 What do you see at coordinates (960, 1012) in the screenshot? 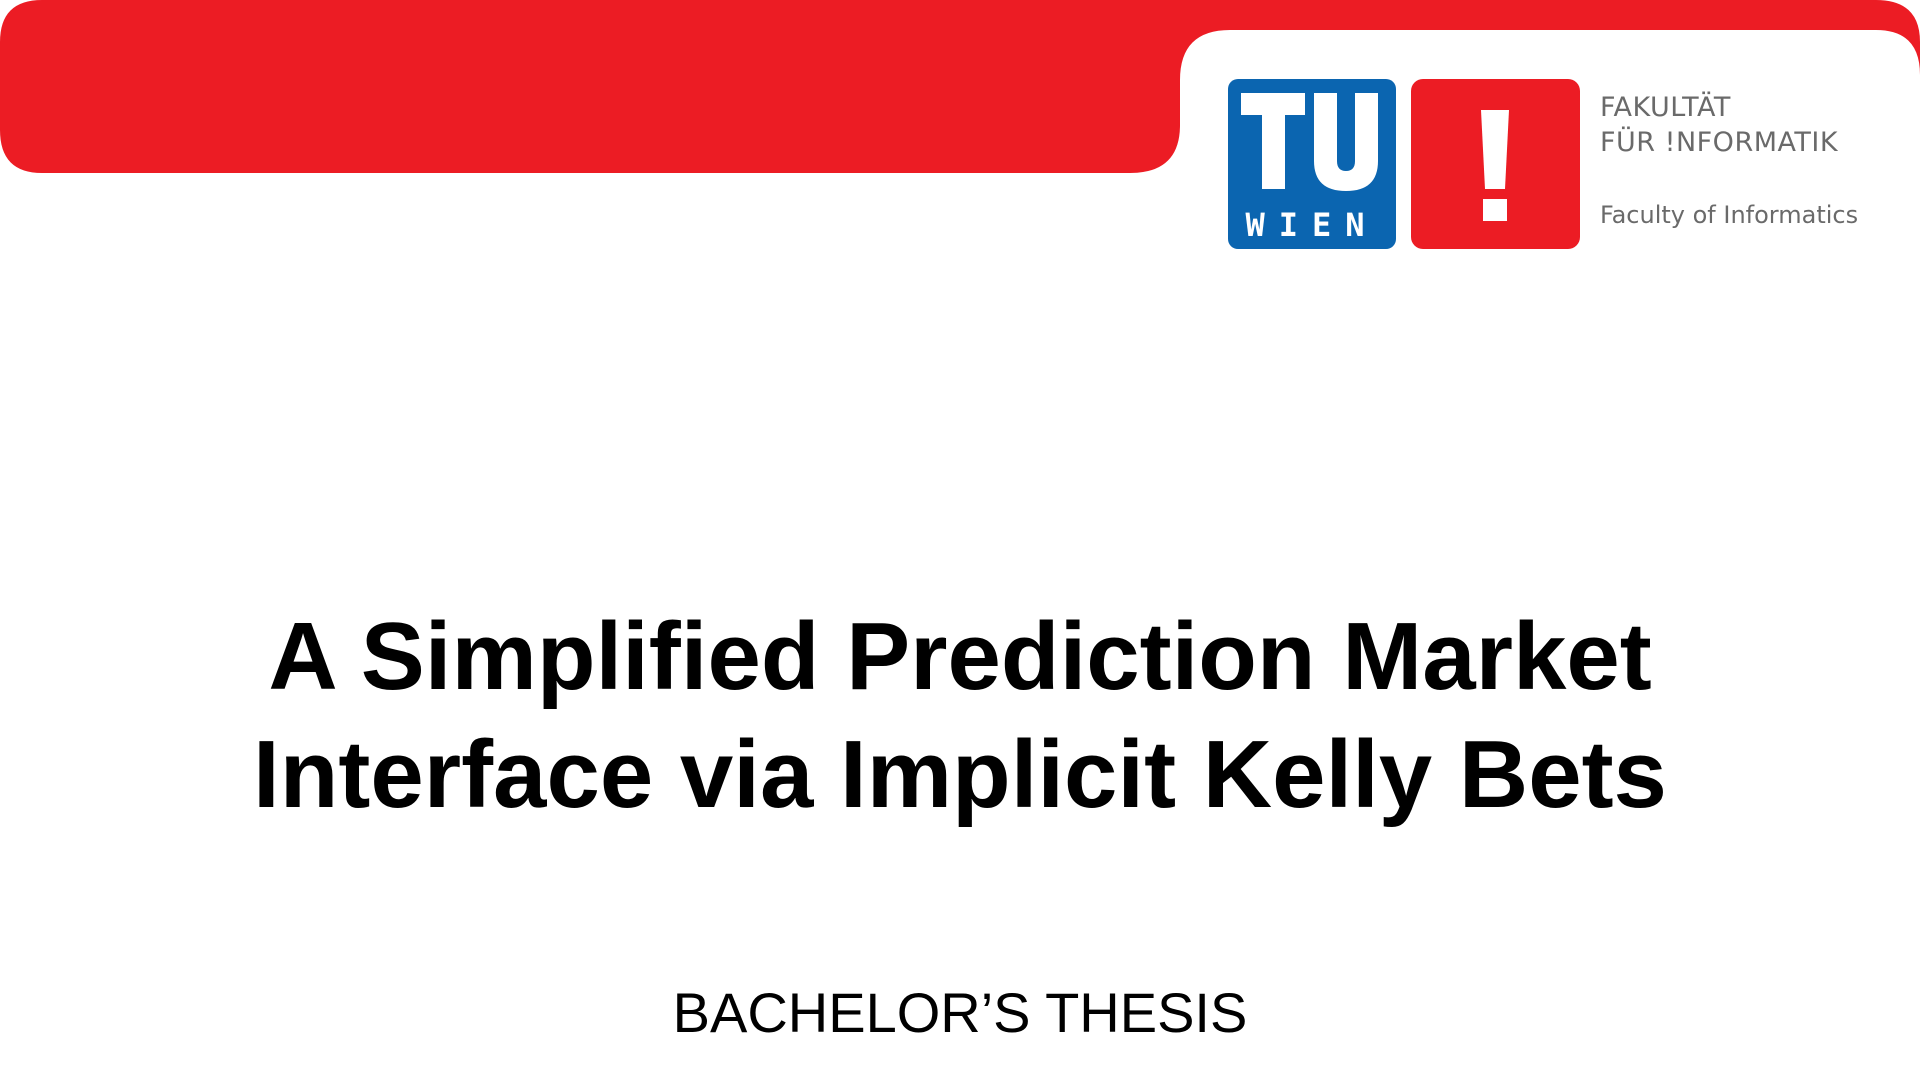
I see `document-type: BACHELOR’S THESIS` at bounding box center [960, 1012].